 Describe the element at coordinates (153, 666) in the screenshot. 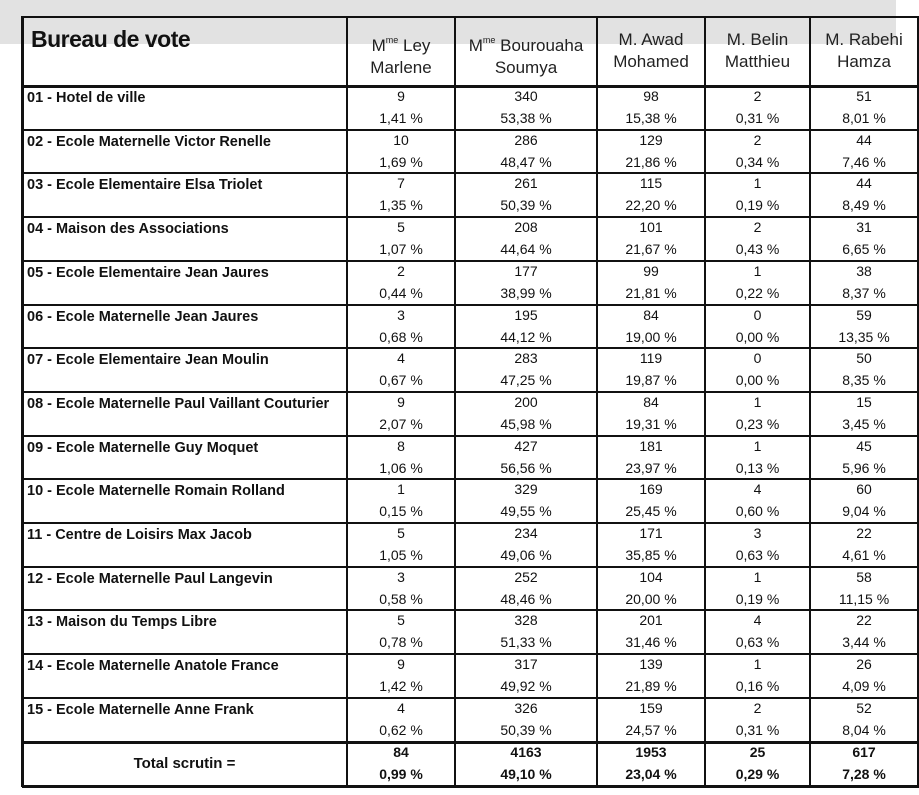

I see `polling-station-name: 14 - Ecole Maternelle Anatole France` at that location.